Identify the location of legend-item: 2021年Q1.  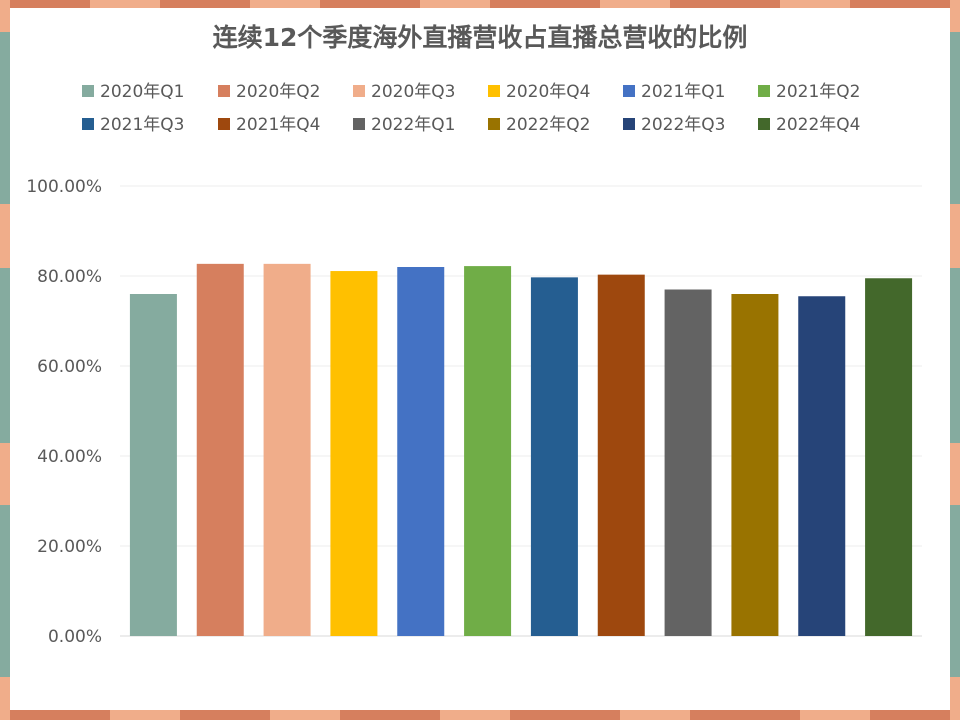
(674, 92).